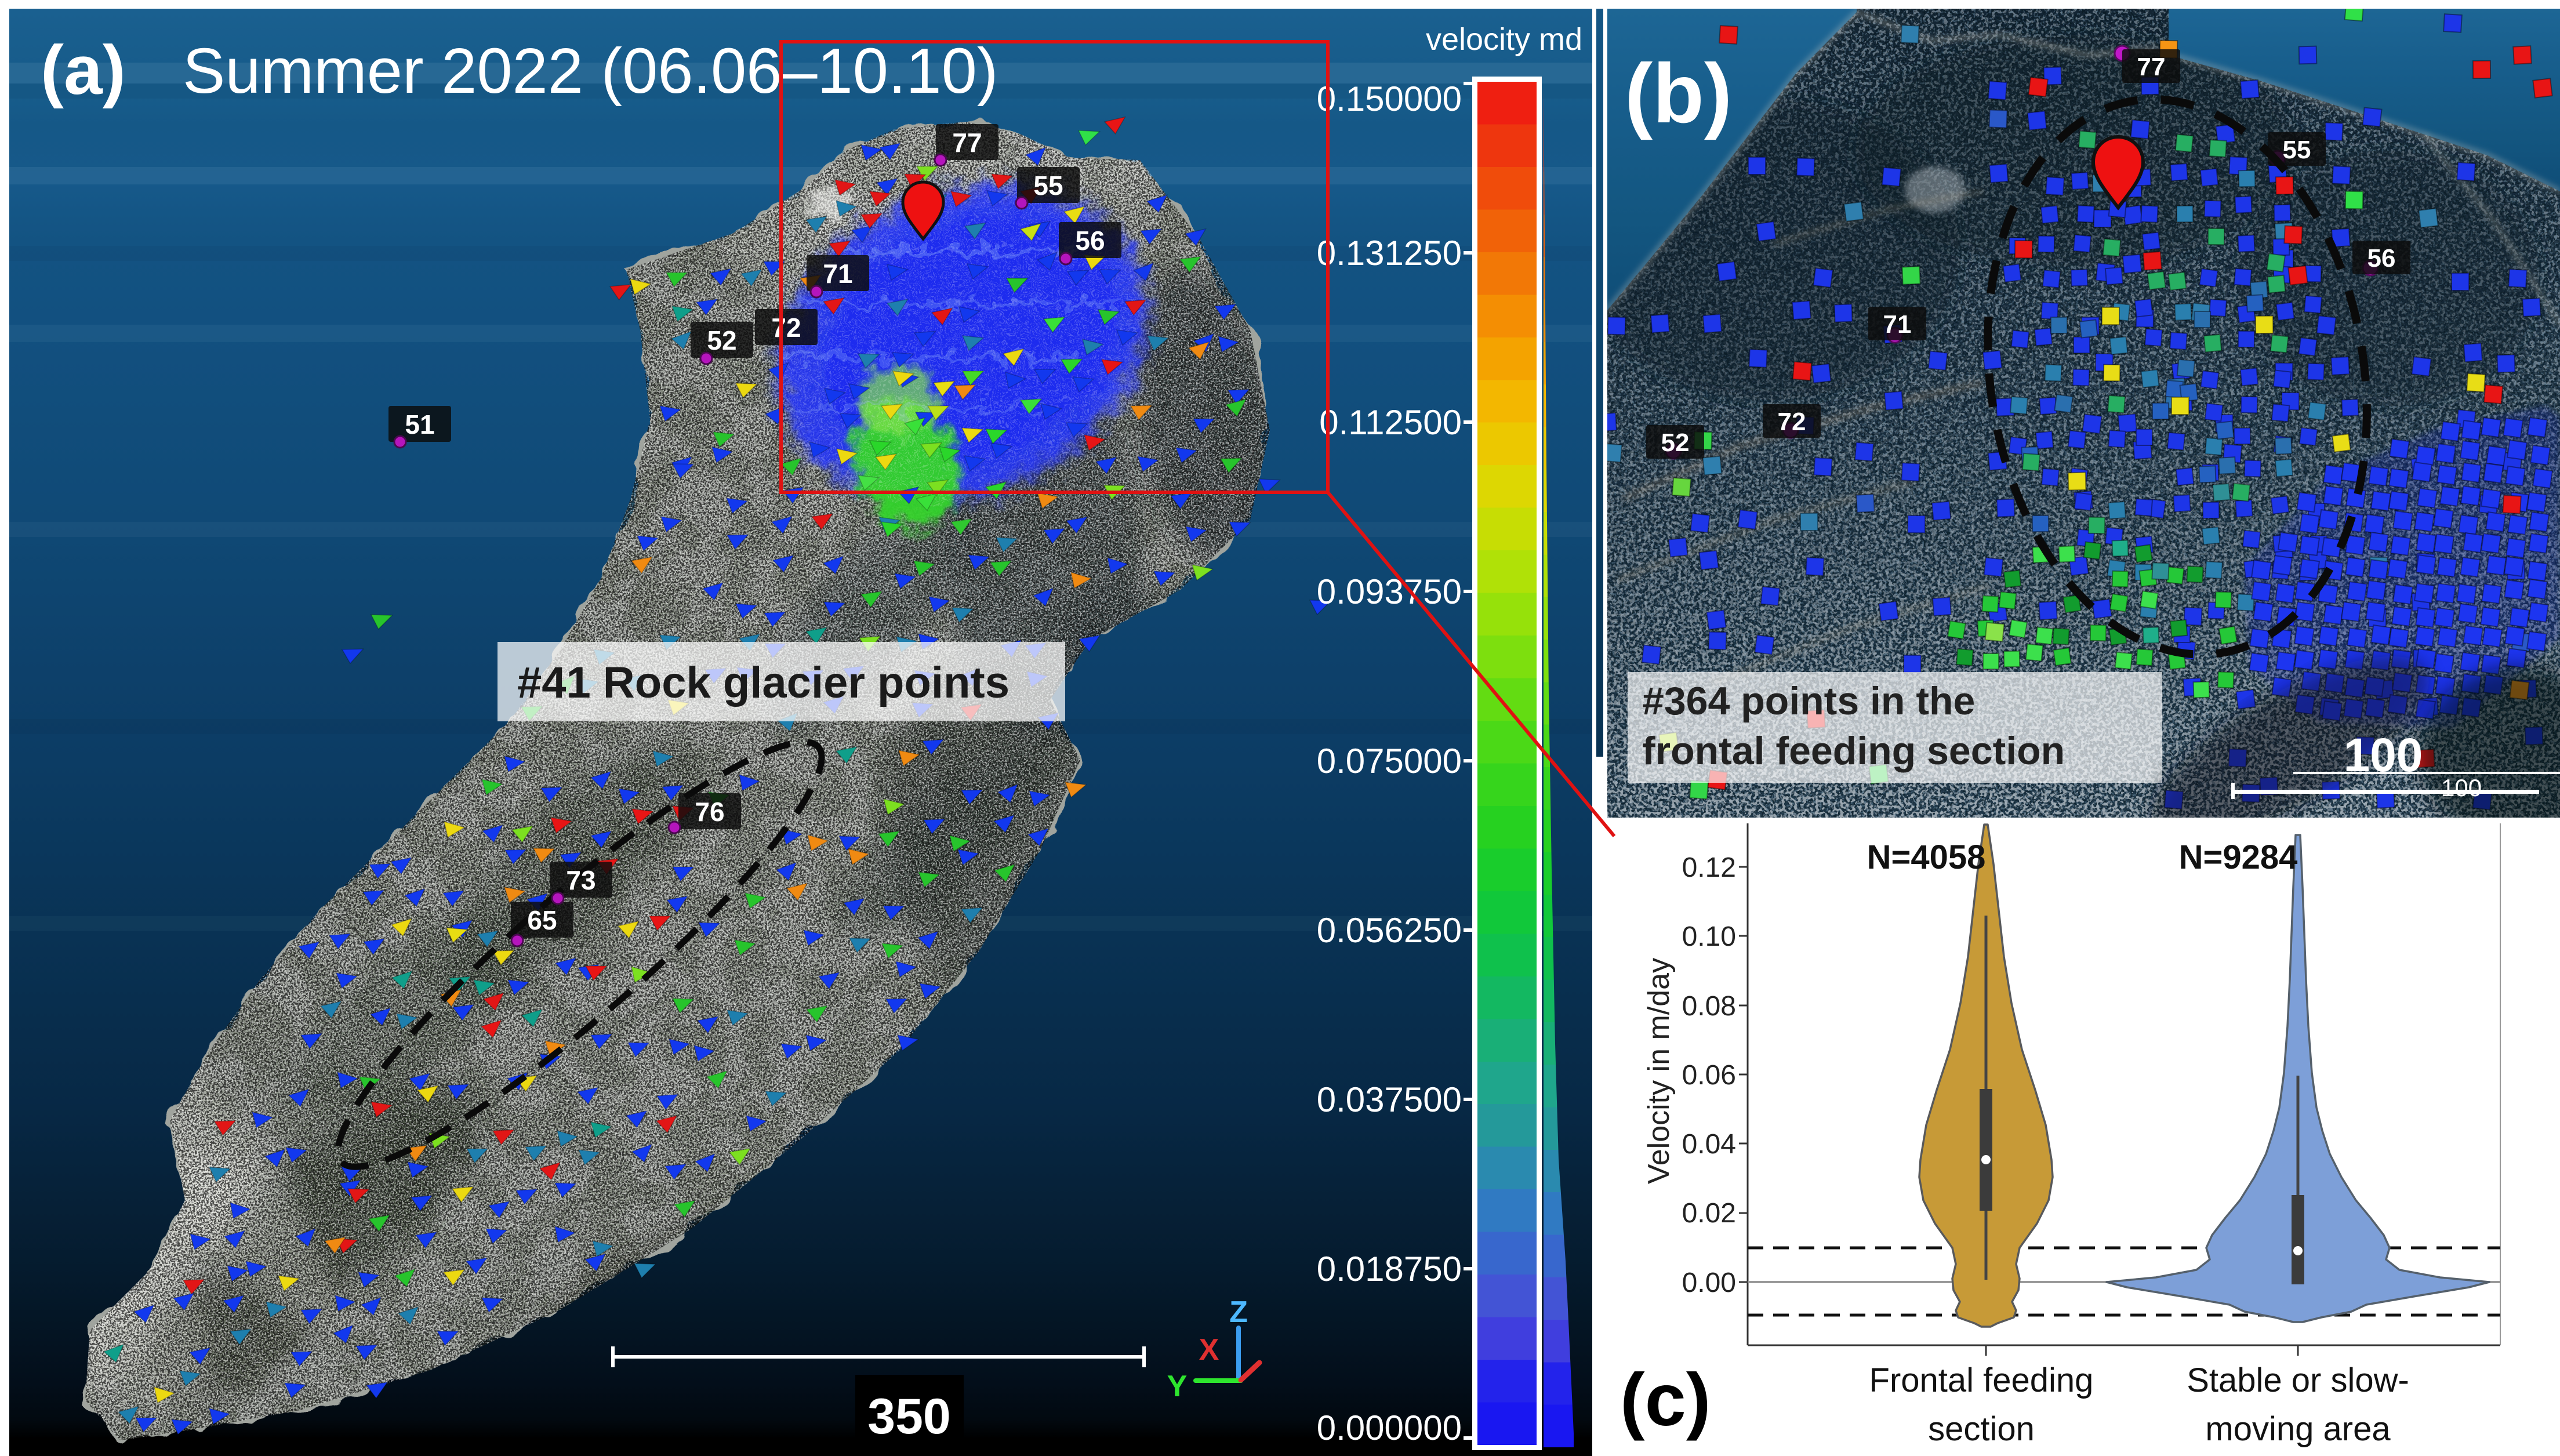  What do you see at coordinates (1389, 1427) in the screenshot?
I see `svg-text: 0.000000` at bounding box center [1389, 1427].